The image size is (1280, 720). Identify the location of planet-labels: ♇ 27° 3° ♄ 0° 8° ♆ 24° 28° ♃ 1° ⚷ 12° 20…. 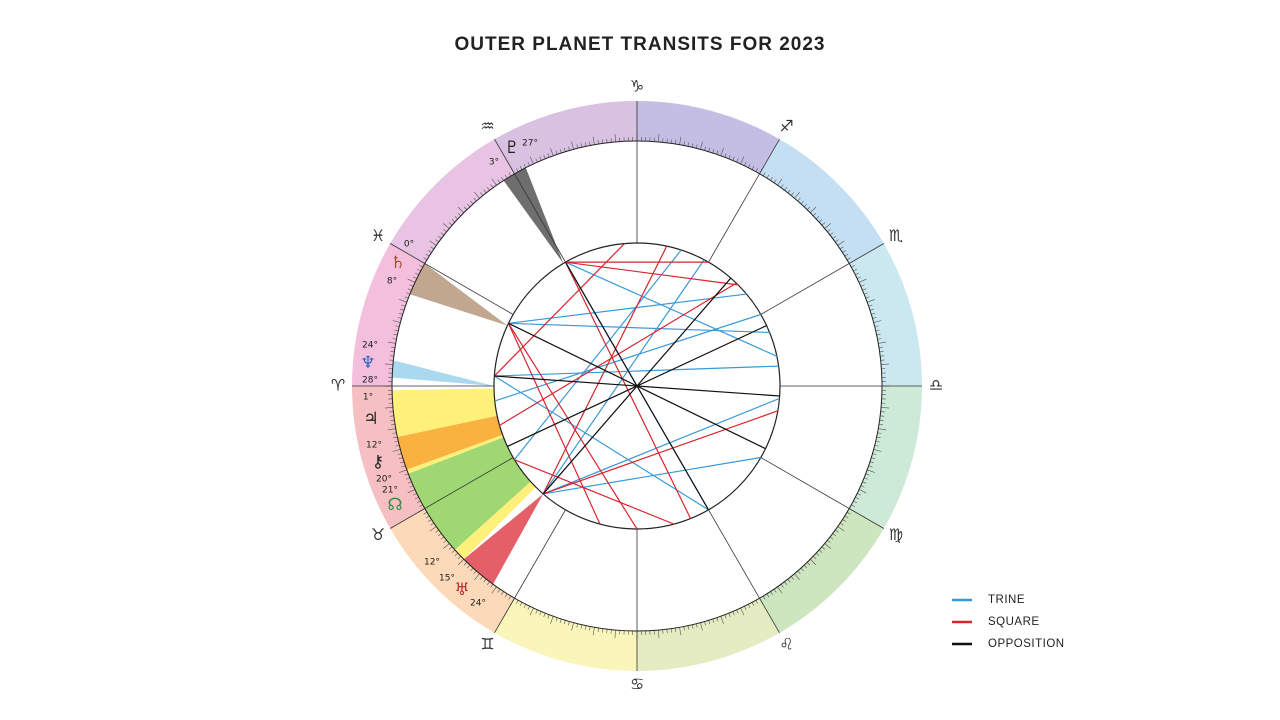
(449, 373).